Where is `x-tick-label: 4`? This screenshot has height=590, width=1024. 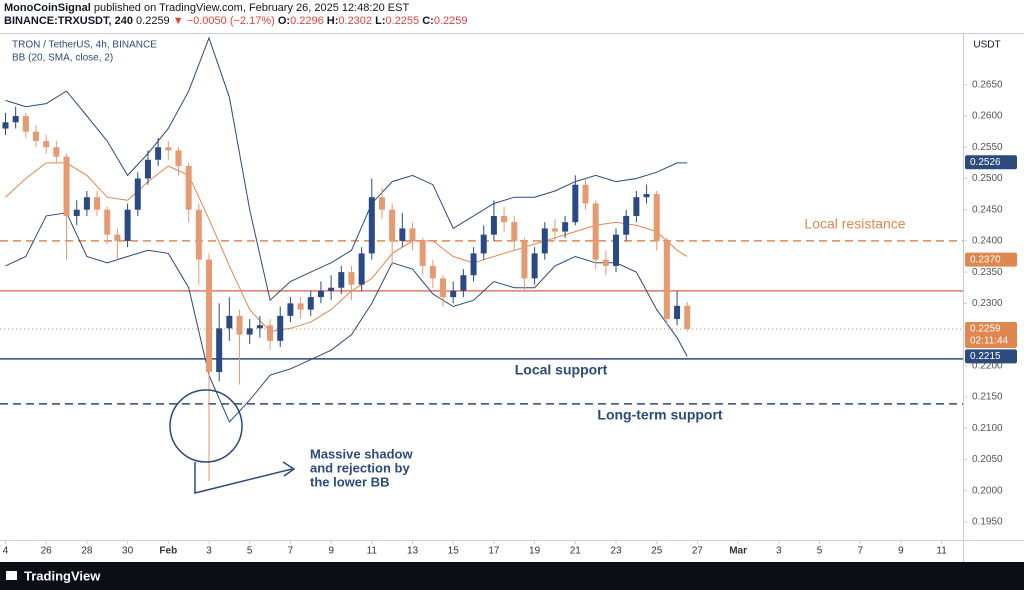 x-tick-label: 4 is located at coordinates (6, 551).